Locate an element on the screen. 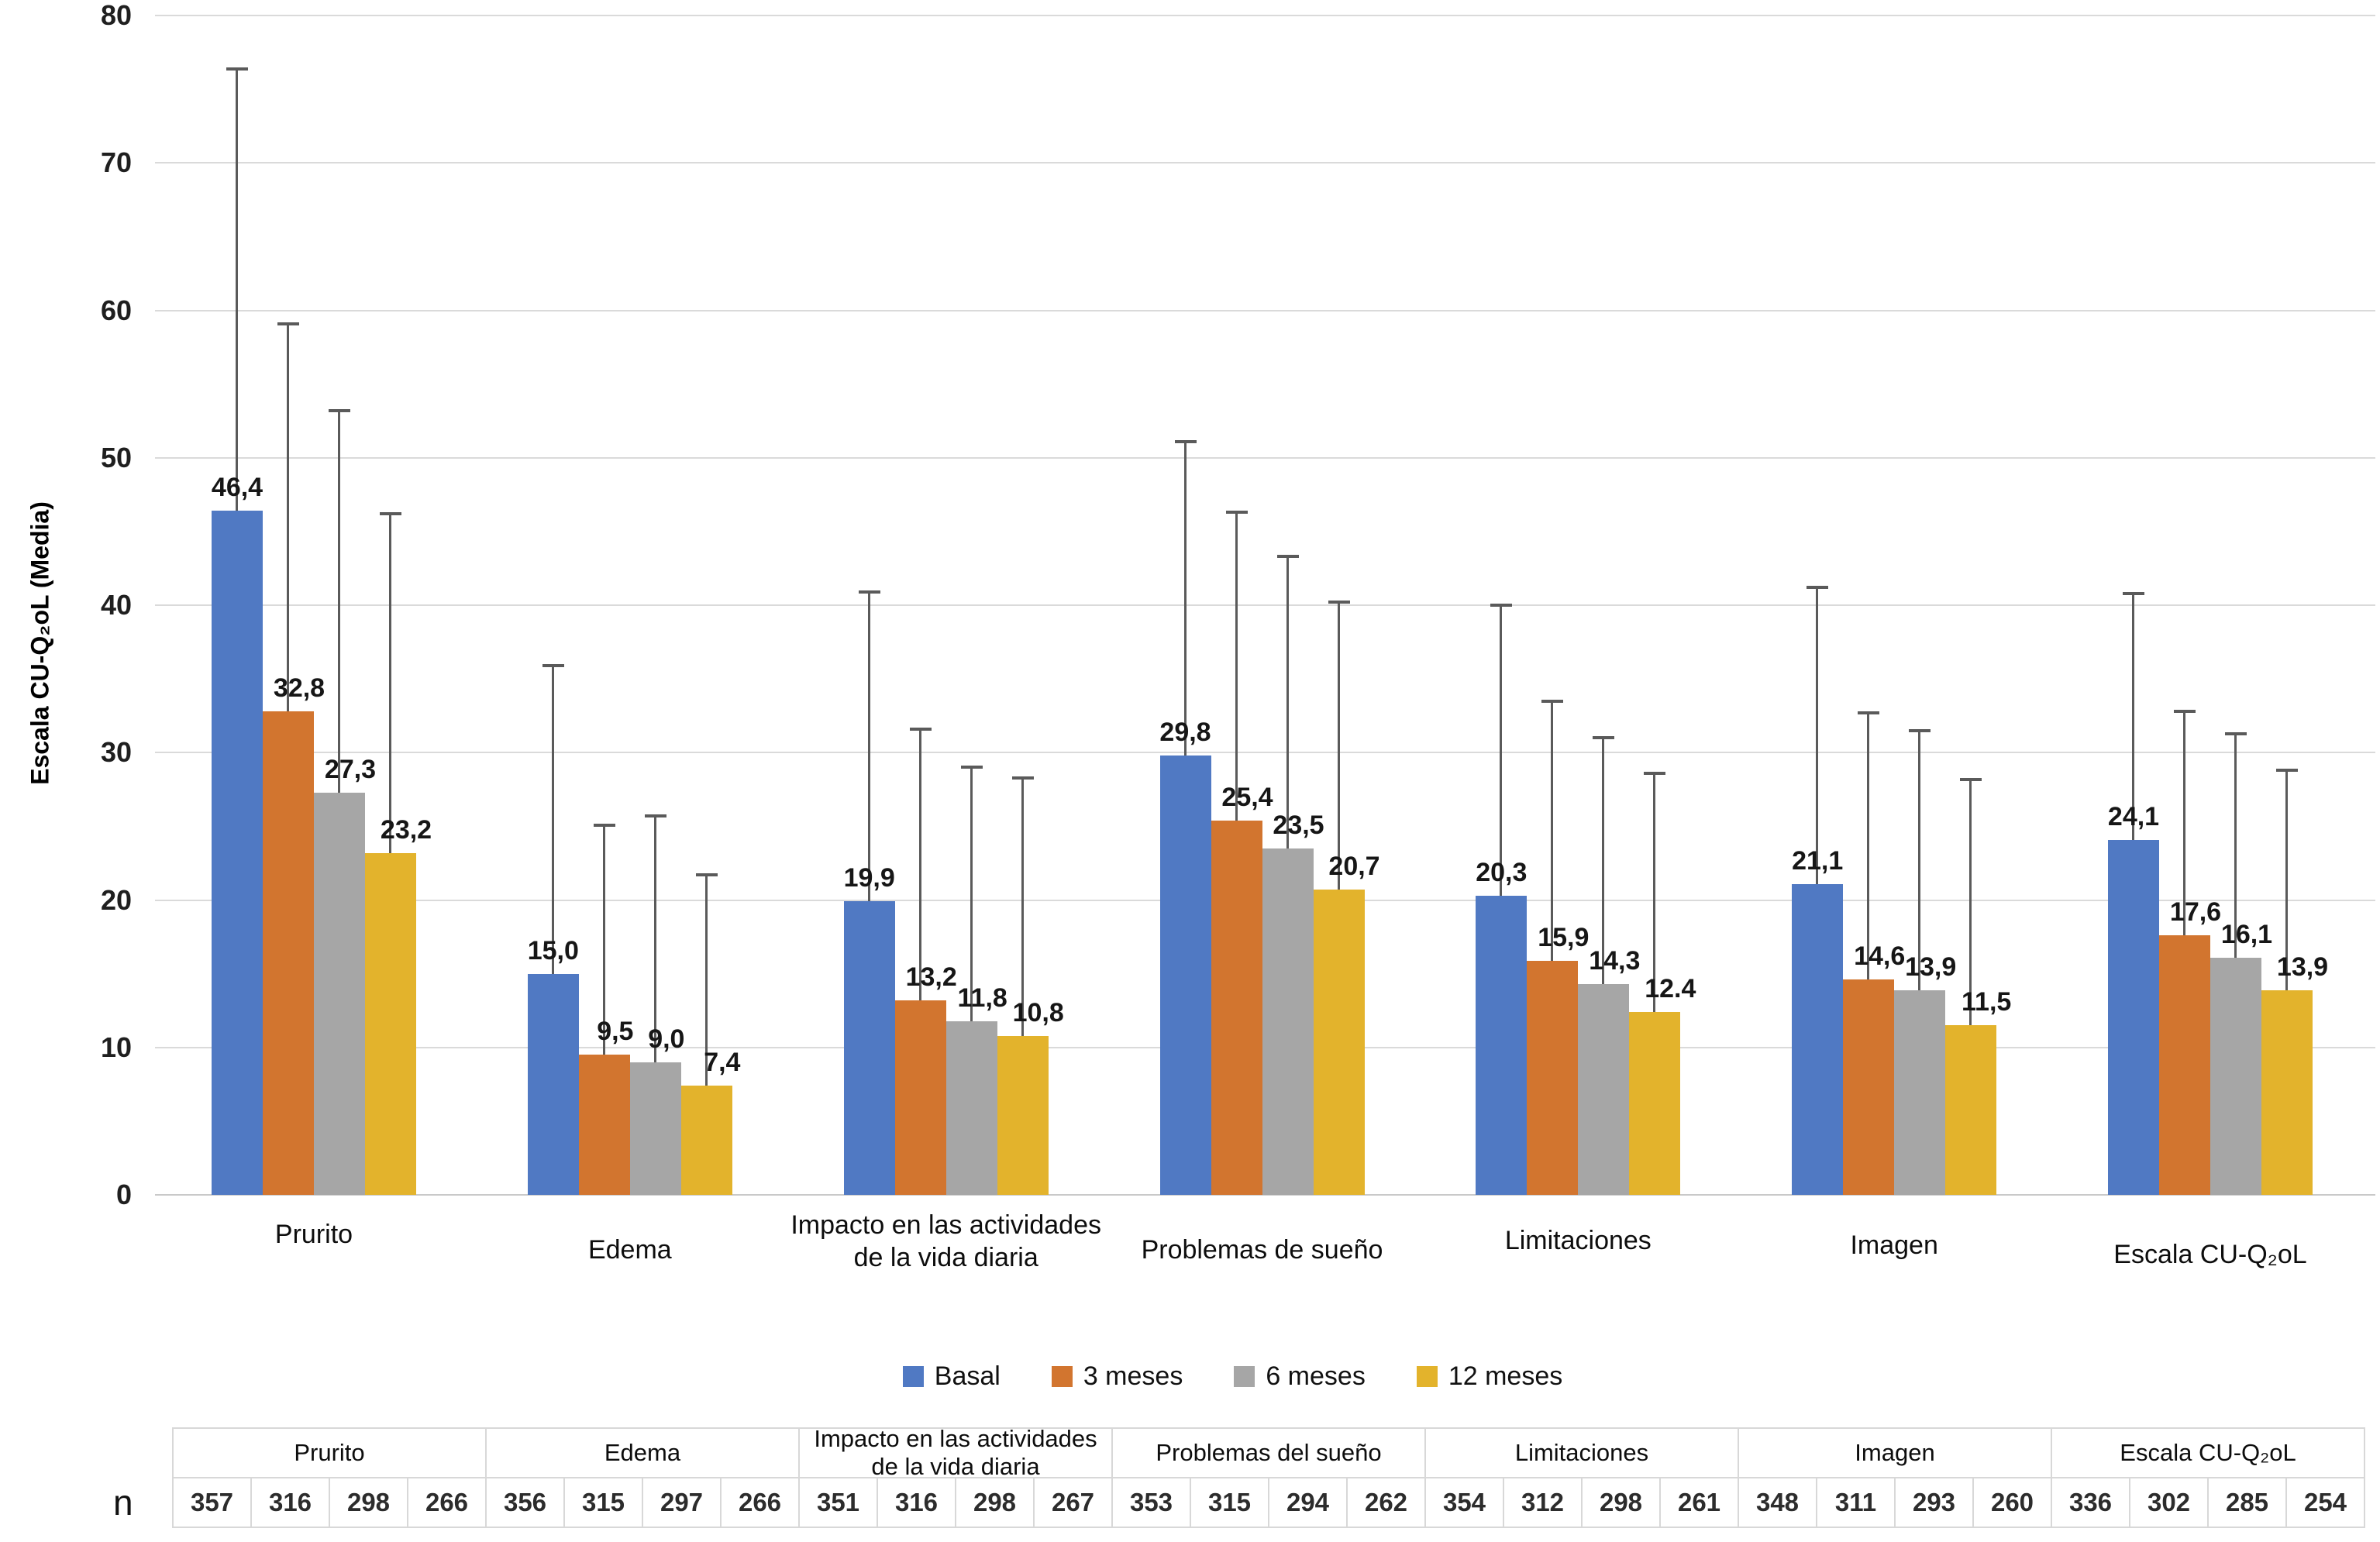 The height and width of the screenshot is (1542, 2380). n-table-cell-3-1: 315 is located at coordinates (1230, 1503).